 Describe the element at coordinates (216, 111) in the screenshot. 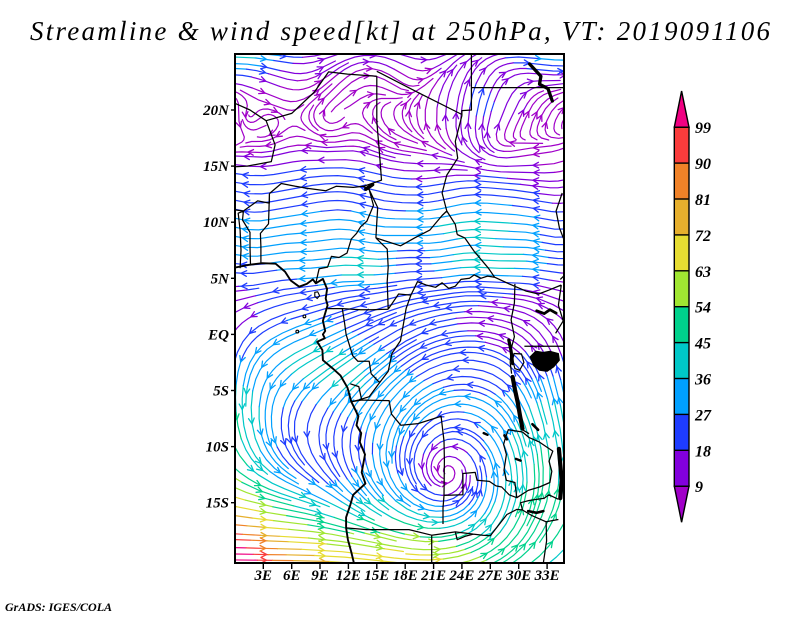

I see `svg-text: 20N` at that location.